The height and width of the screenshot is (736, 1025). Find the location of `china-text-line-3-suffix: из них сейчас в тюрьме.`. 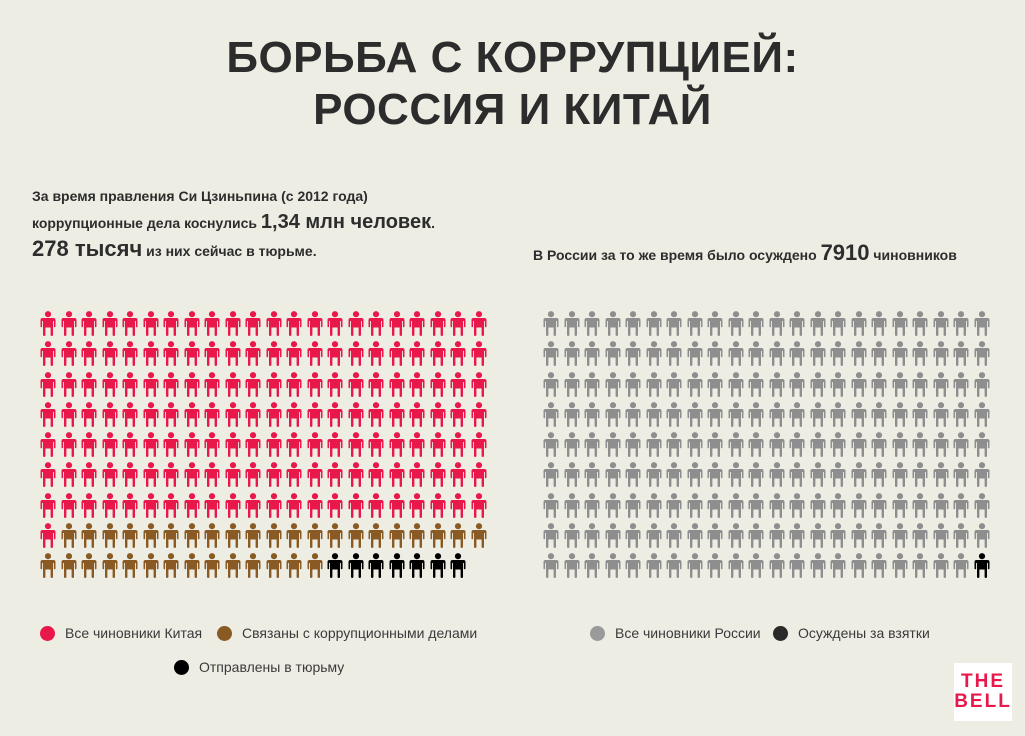

china-text-line-3-suffix: из них сейчас в тюрьме. is located at coordinates (231, 251).